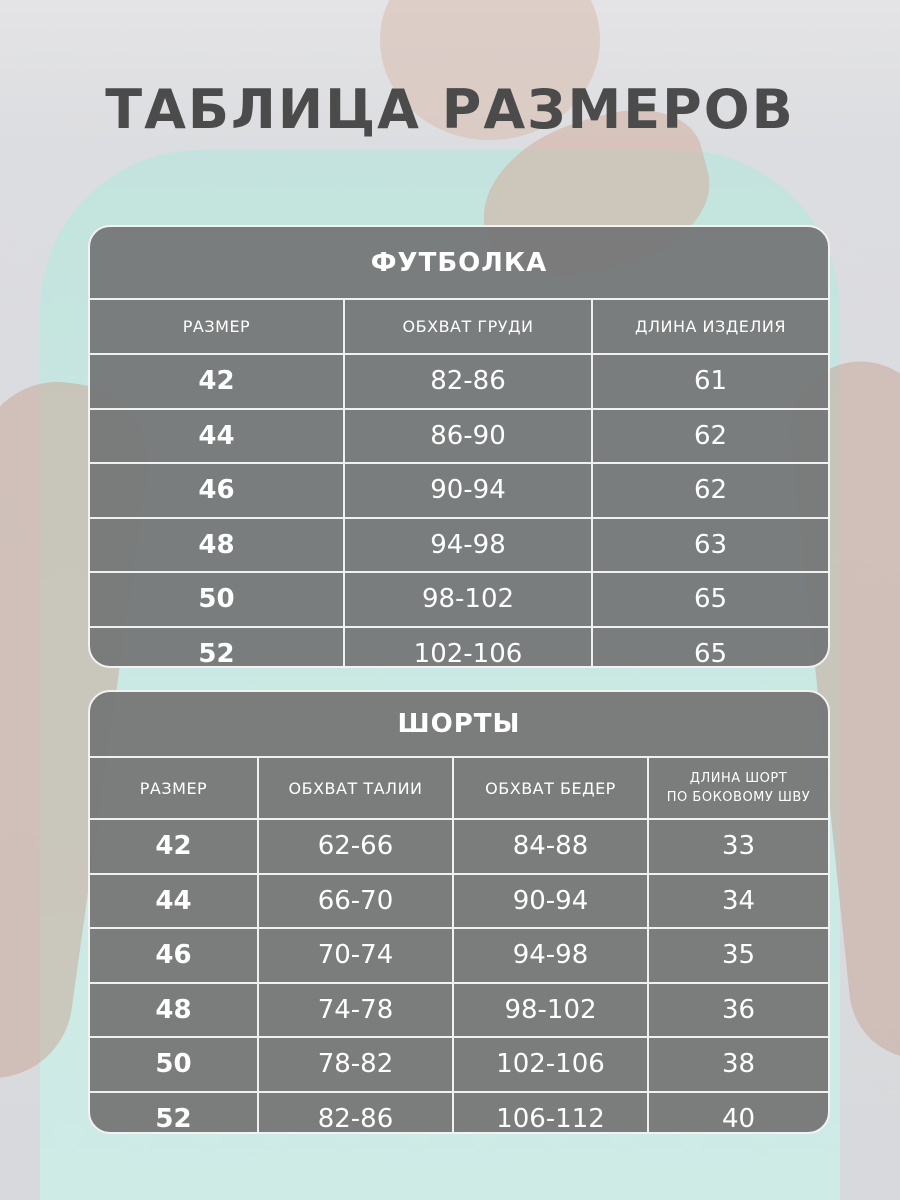 The image size is (900, 1200). What do you see at coordinates (354, 846) in the screenshot?
I see `table-cell: 62-66` at bounding box center [354, 846].